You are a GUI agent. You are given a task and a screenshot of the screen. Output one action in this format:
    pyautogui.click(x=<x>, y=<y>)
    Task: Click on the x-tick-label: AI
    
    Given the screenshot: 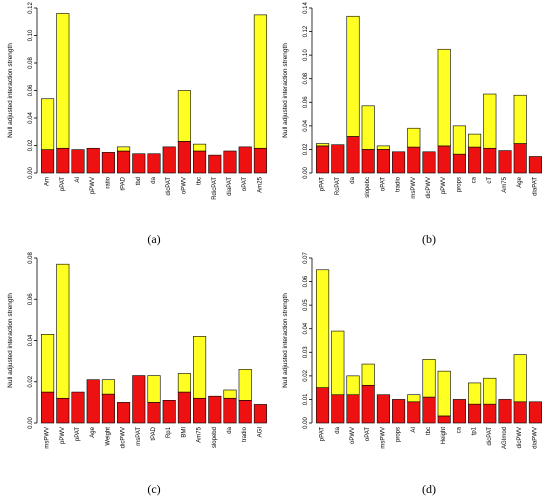 What is the action you would take?
    pyautogui.click(x=78, y=180)
    